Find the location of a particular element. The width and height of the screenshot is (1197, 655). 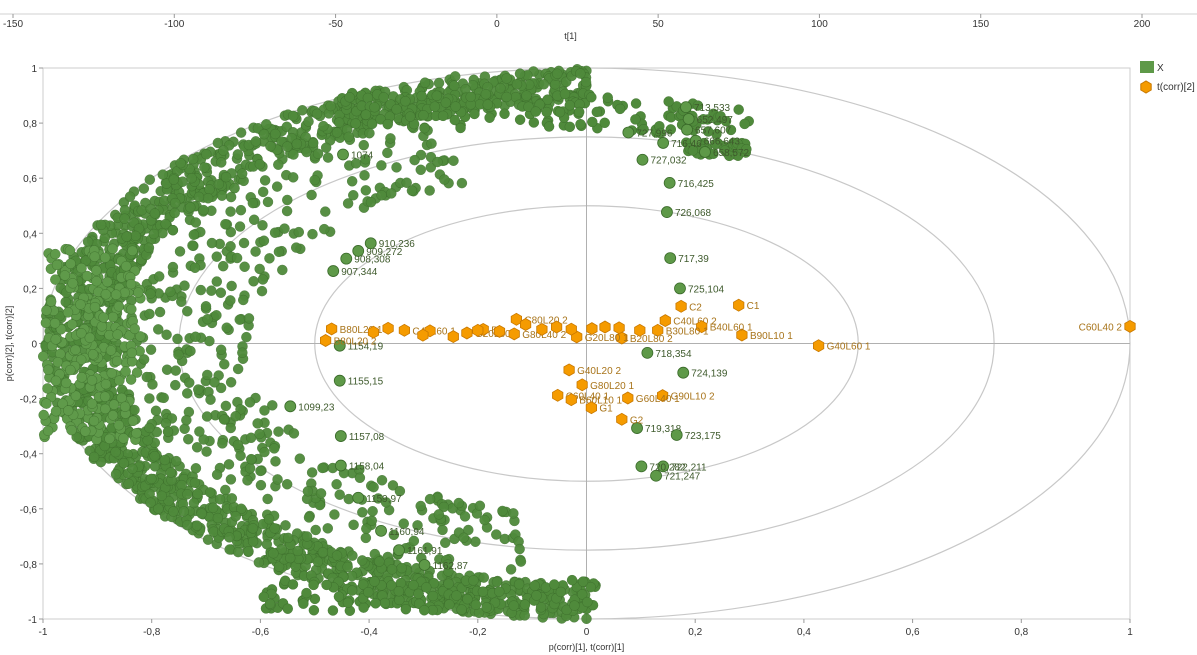

x-point-label: 713,533 is located at coordinates (712, 108).